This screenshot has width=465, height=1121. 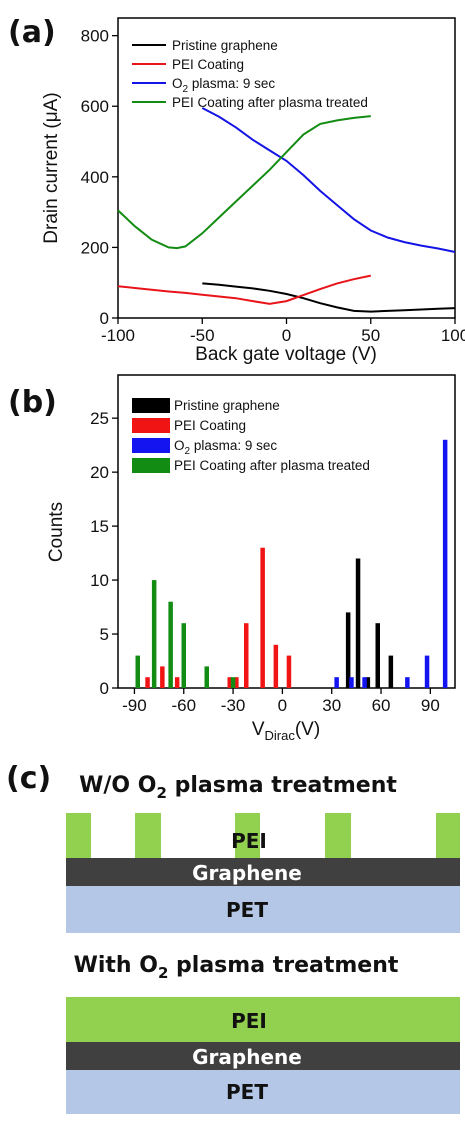 What do you see at coordinates (225, 45) in the screenshot?
I see `chart-a-legend-label: Pristine graphene` at bounding box center [225, 45].